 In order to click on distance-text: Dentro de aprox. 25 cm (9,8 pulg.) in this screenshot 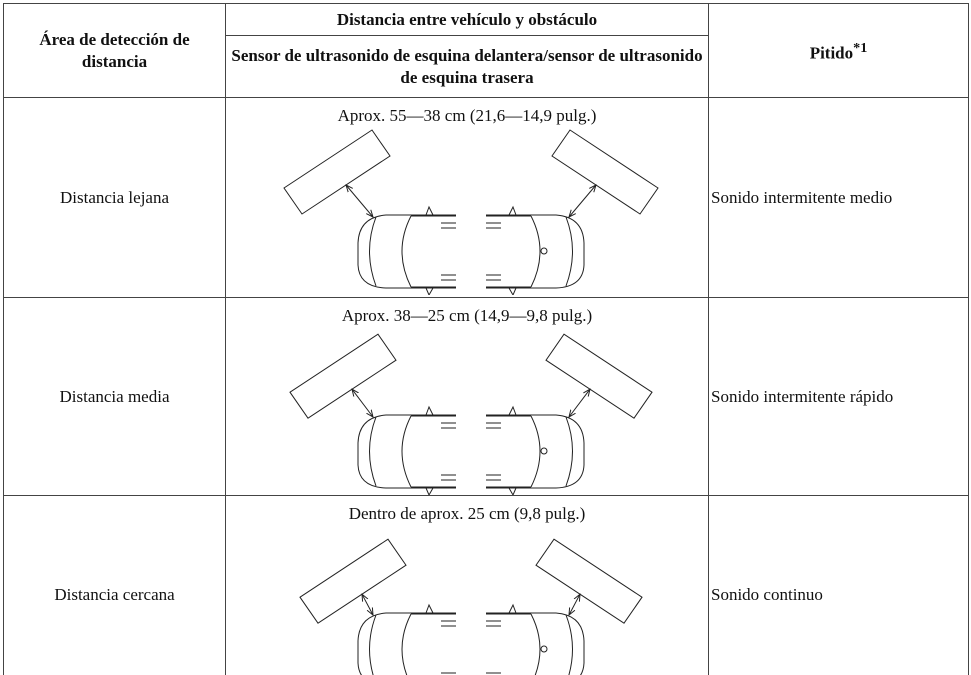, I will do `click(467, 513)`.